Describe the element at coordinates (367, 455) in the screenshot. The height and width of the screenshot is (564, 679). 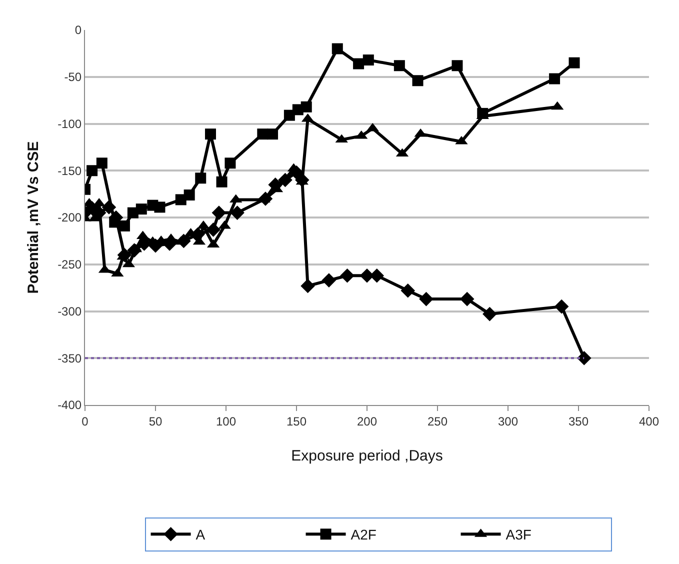
I see `x-axis-title: Exposure period ,Days` at that location.